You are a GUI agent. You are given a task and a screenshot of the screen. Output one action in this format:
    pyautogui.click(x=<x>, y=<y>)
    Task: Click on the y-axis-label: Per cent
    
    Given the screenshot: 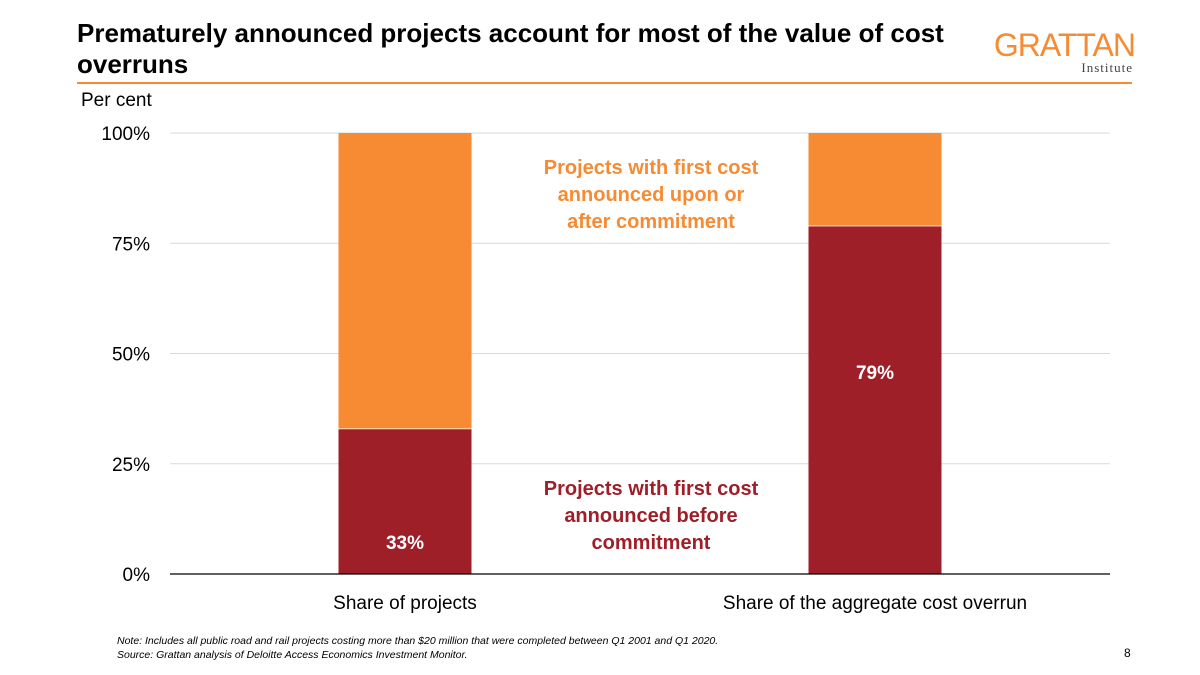 What is the action you would take?
    pyautogui.click(x=116, y=100)
    